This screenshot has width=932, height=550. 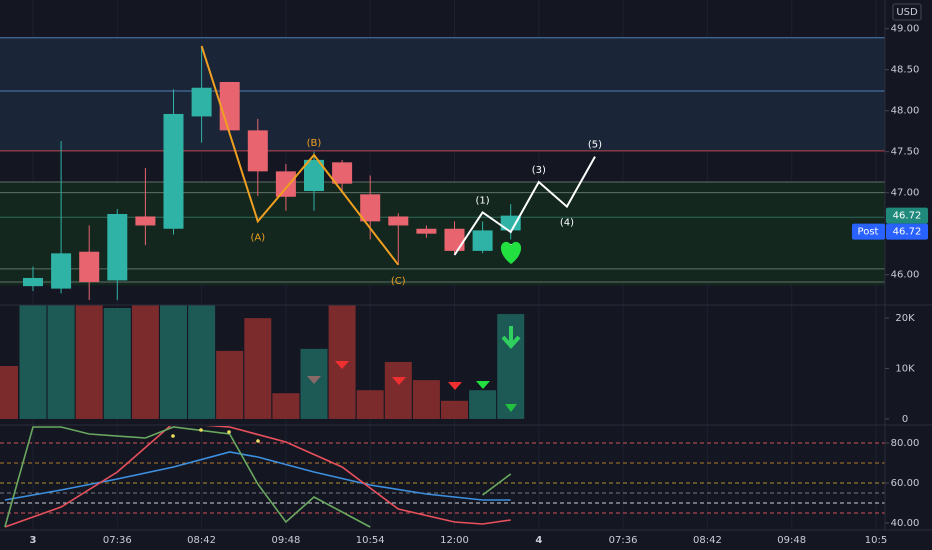 What do you see at coordinates (511, 252) in the screenshot?
I see `heart` at bounding box center [511, 252].